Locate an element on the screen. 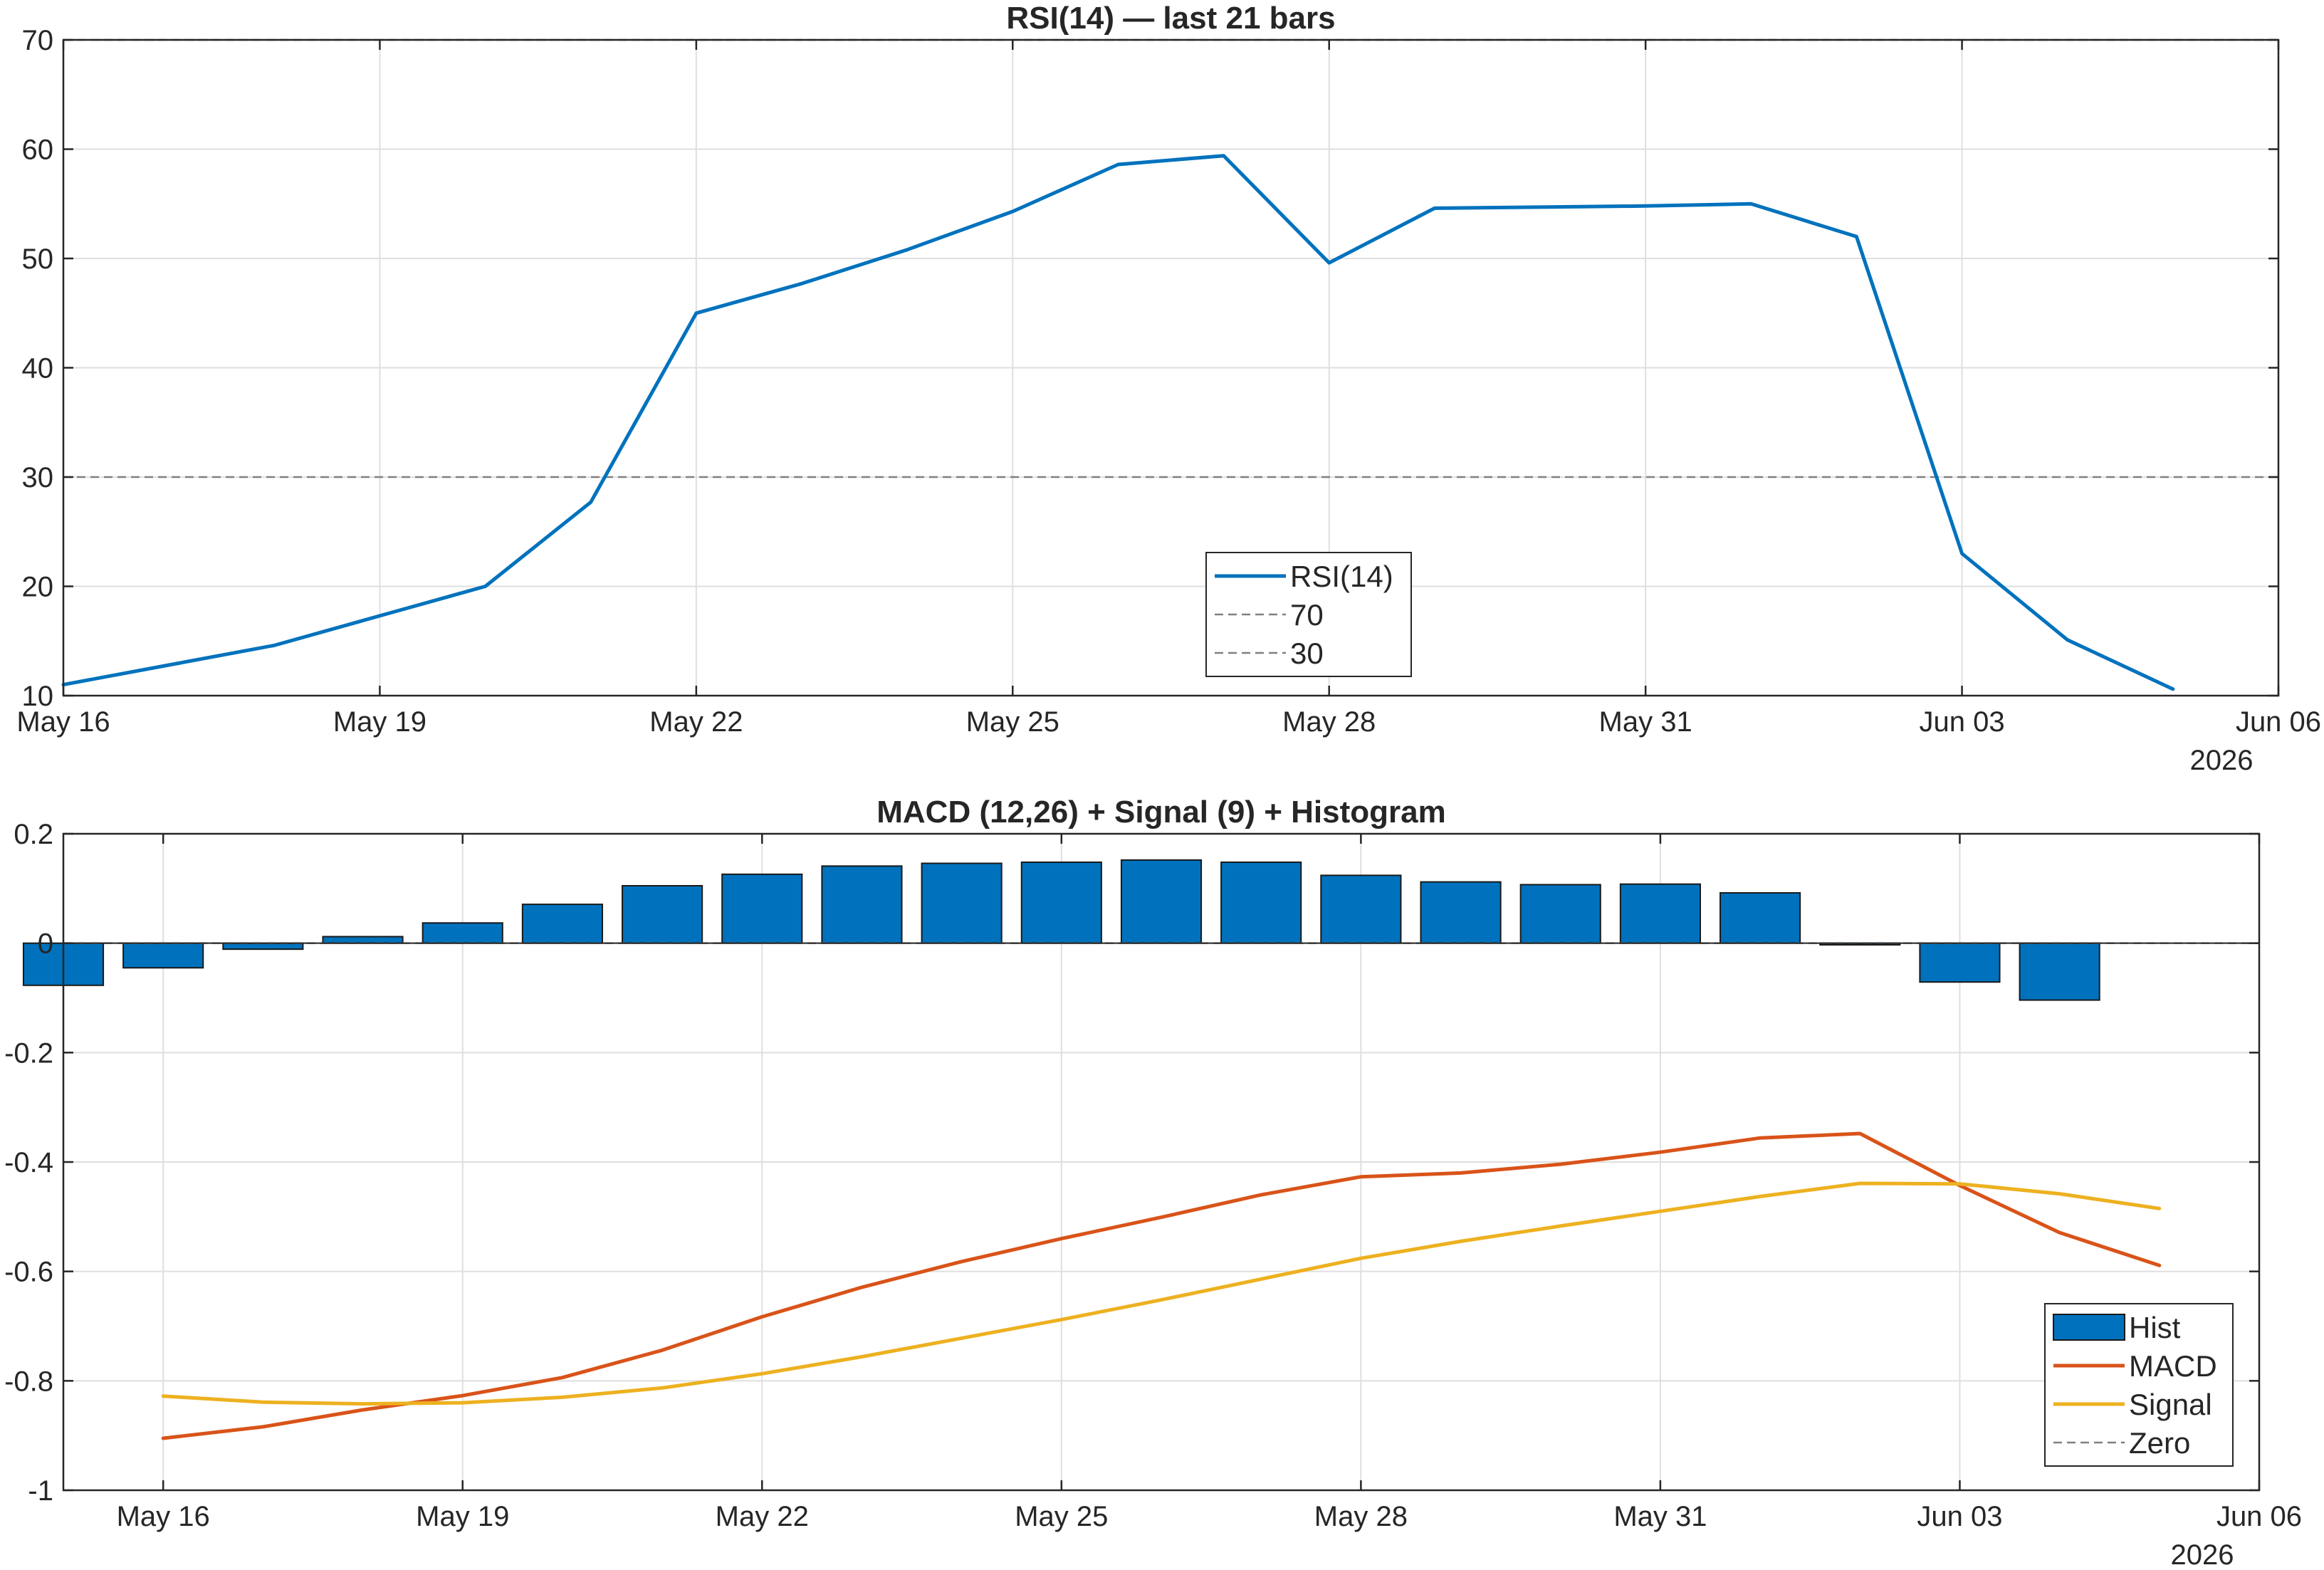 This screenshot has width=2324, height=1570. y-tick-label: 50 is located at coordinates (38, 259).